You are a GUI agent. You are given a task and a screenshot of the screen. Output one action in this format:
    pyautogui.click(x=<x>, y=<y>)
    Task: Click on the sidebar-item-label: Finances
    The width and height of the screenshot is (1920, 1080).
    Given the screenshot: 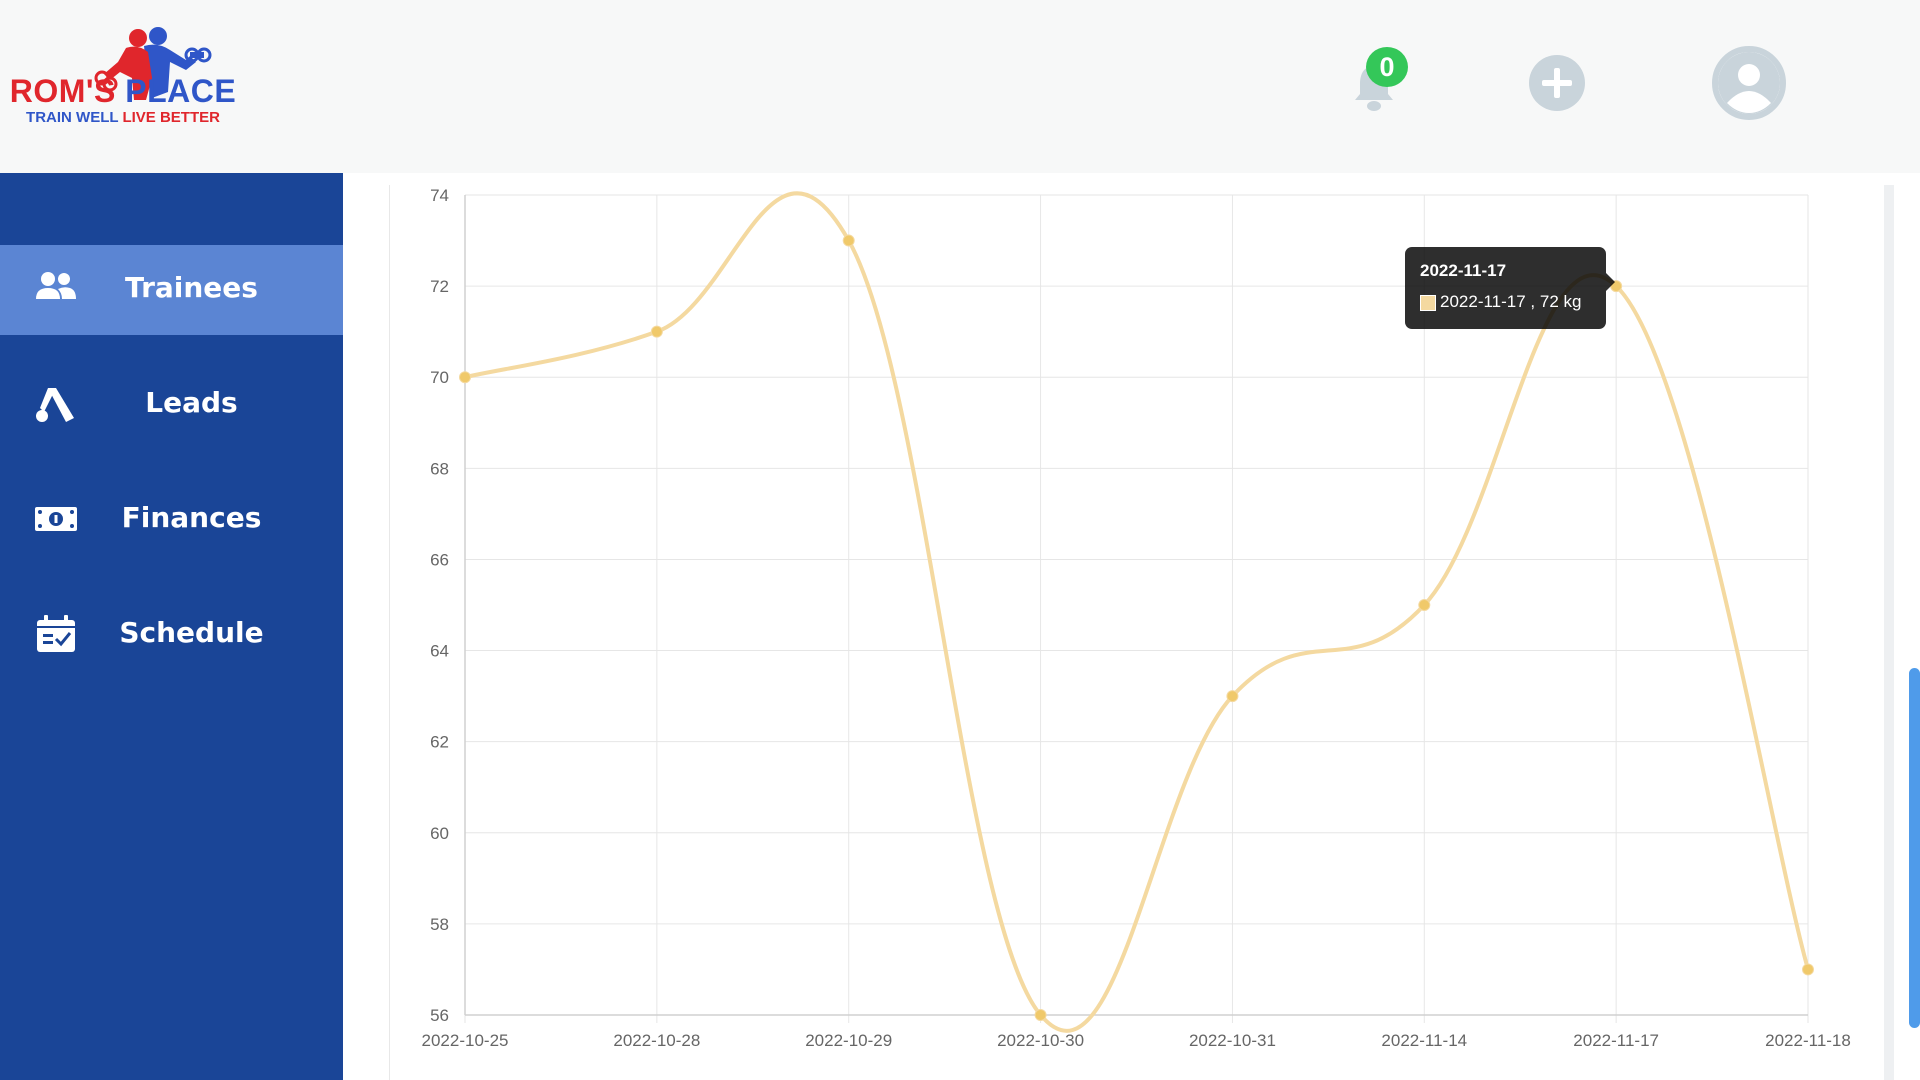 What is the action you would take?
    pyautogui.click(x=191, y=517)
    